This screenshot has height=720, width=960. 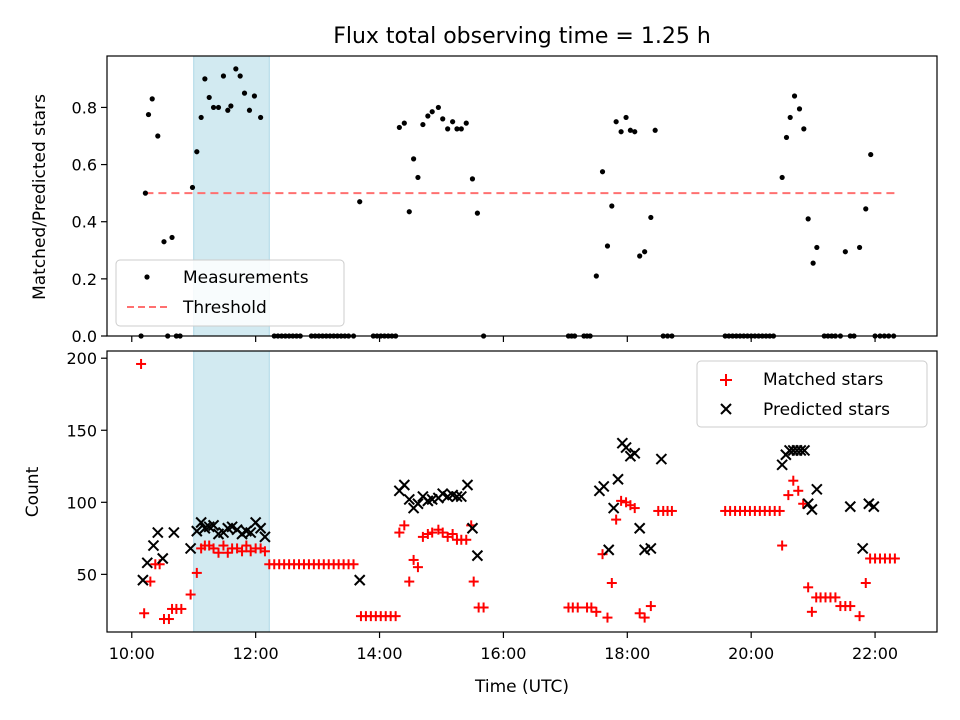 What do you see at coordinates (81, 358) in the screenshot?
I see `y-tick-label: 200` at bounding box center [81, 358].